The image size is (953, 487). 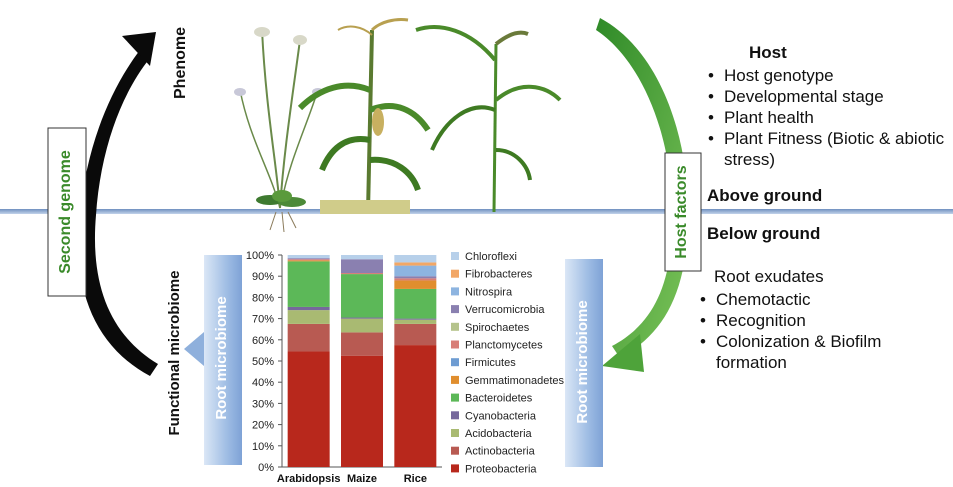 I want to click on legend-label: Cyanobacteria, so click(x=501, y=416).